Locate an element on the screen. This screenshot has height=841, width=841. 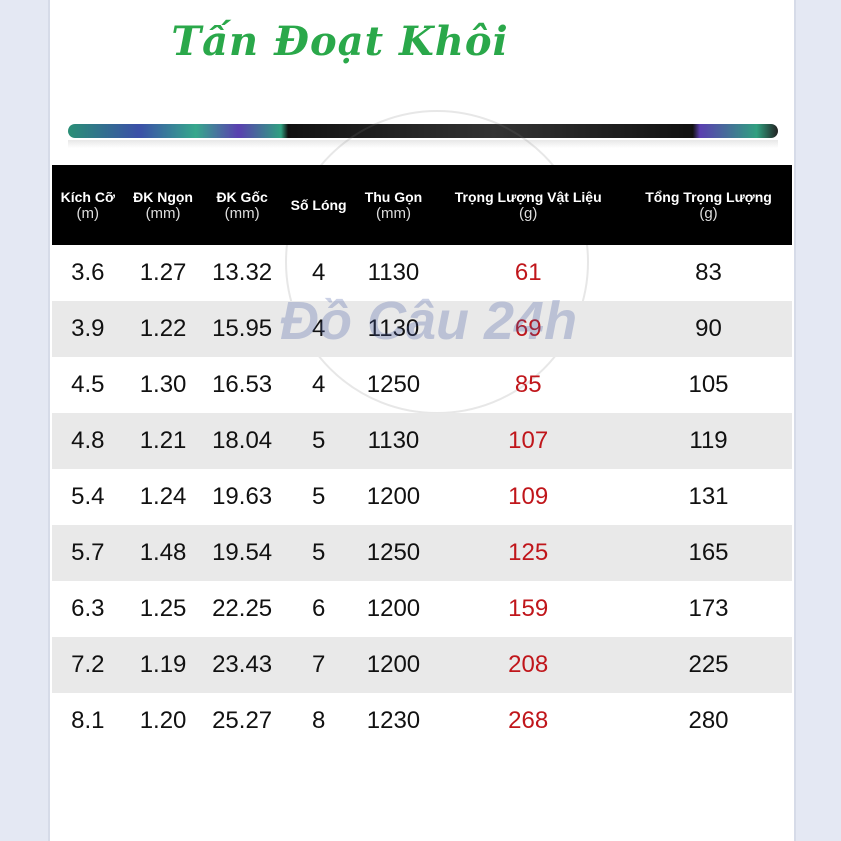
table-cell: 1.22 is located at coordinates (163, 329).